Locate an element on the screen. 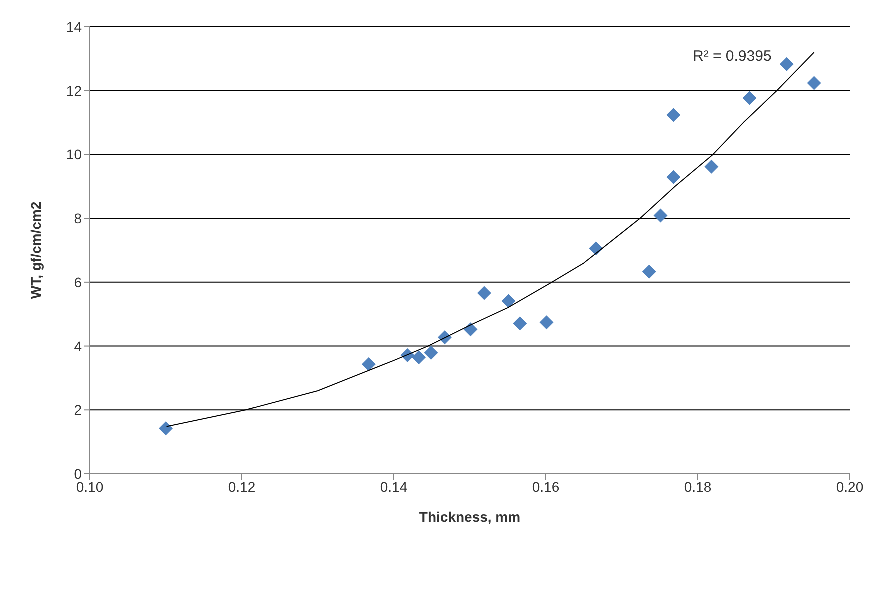 This screenshot has height=597, width=885. y-tick-label: 4 is located at coordinates (78, 346).